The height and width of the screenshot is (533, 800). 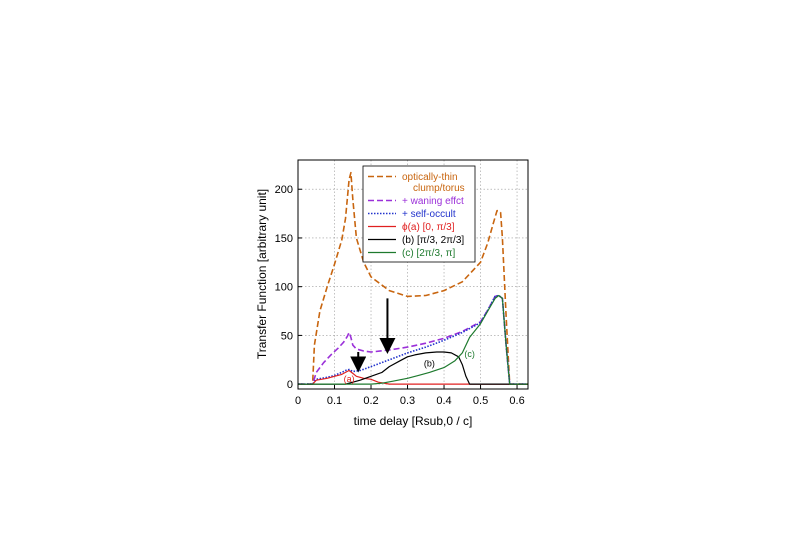 I want to click on y-tick-label: 0, so click(x=290, y=385).